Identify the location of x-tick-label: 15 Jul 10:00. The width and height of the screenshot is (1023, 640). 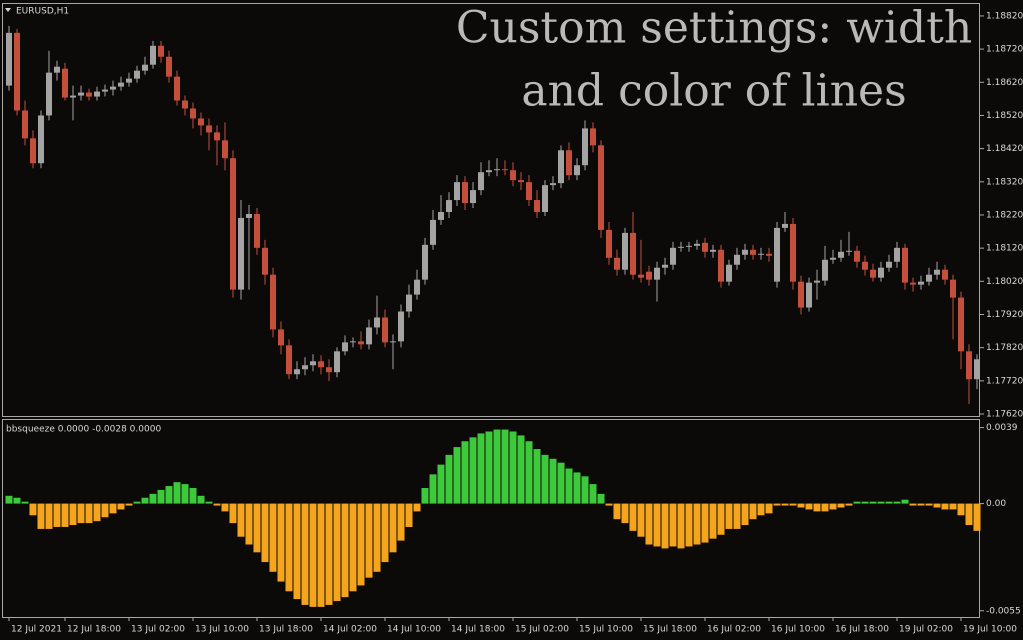
(606, 630).